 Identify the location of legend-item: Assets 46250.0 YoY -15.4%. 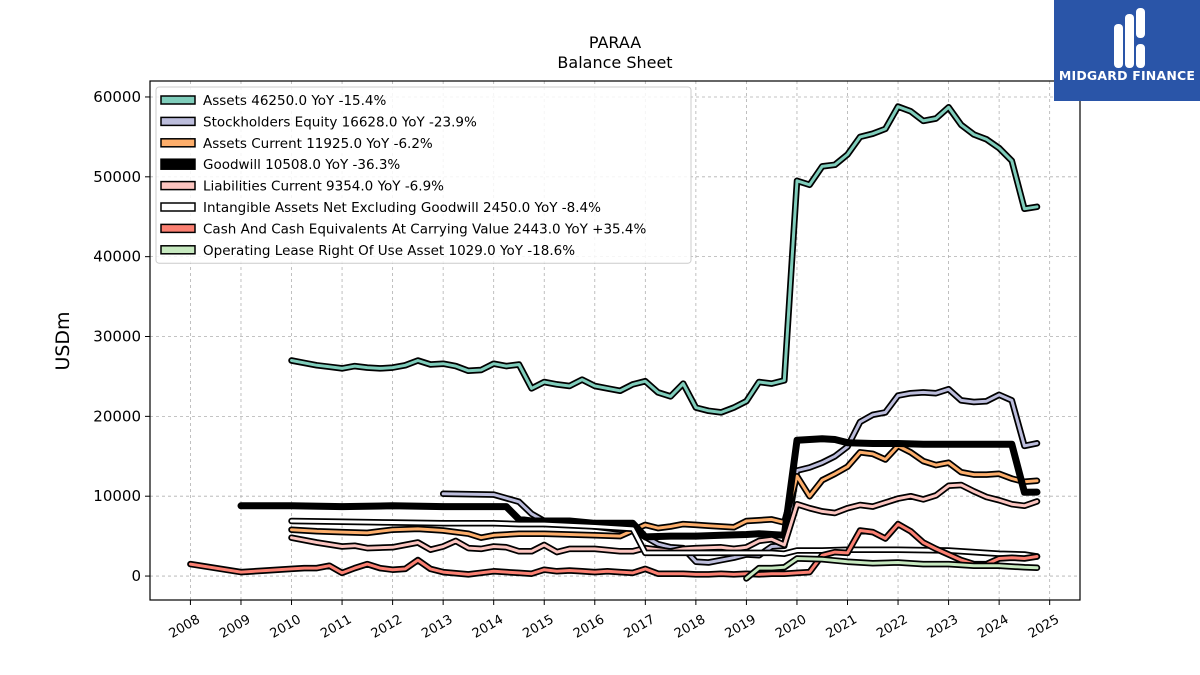
(273, 101).